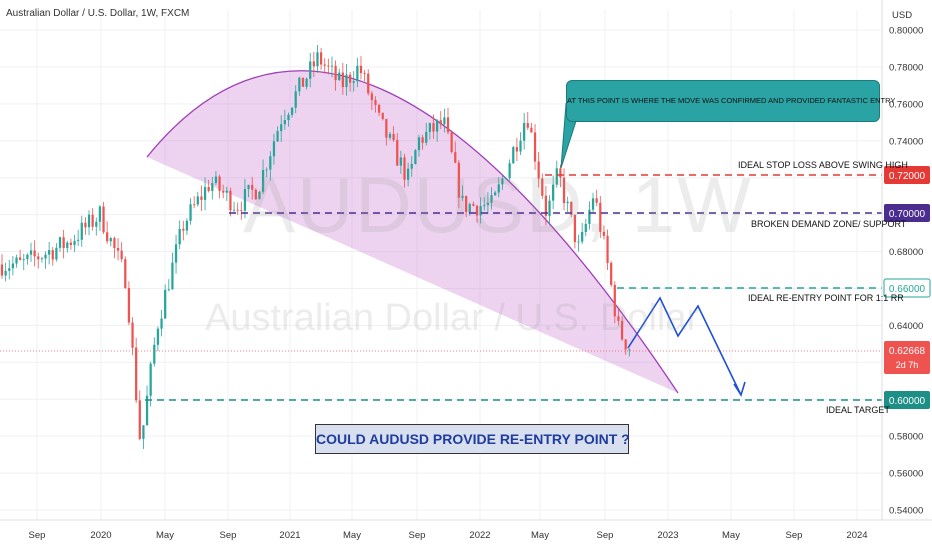  I want to click on currency-label: USD, so click(902, 15).